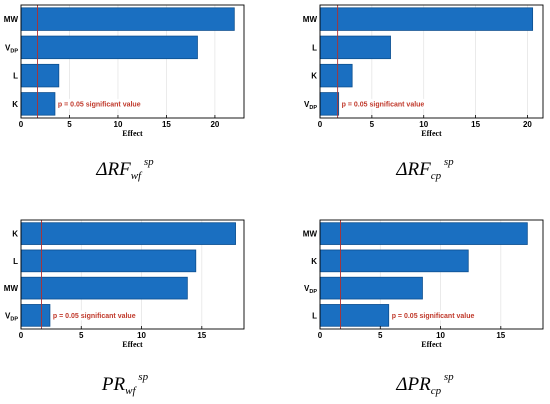  I want to click on panel-caption: ΔPRcp sp, so click(424, 384).